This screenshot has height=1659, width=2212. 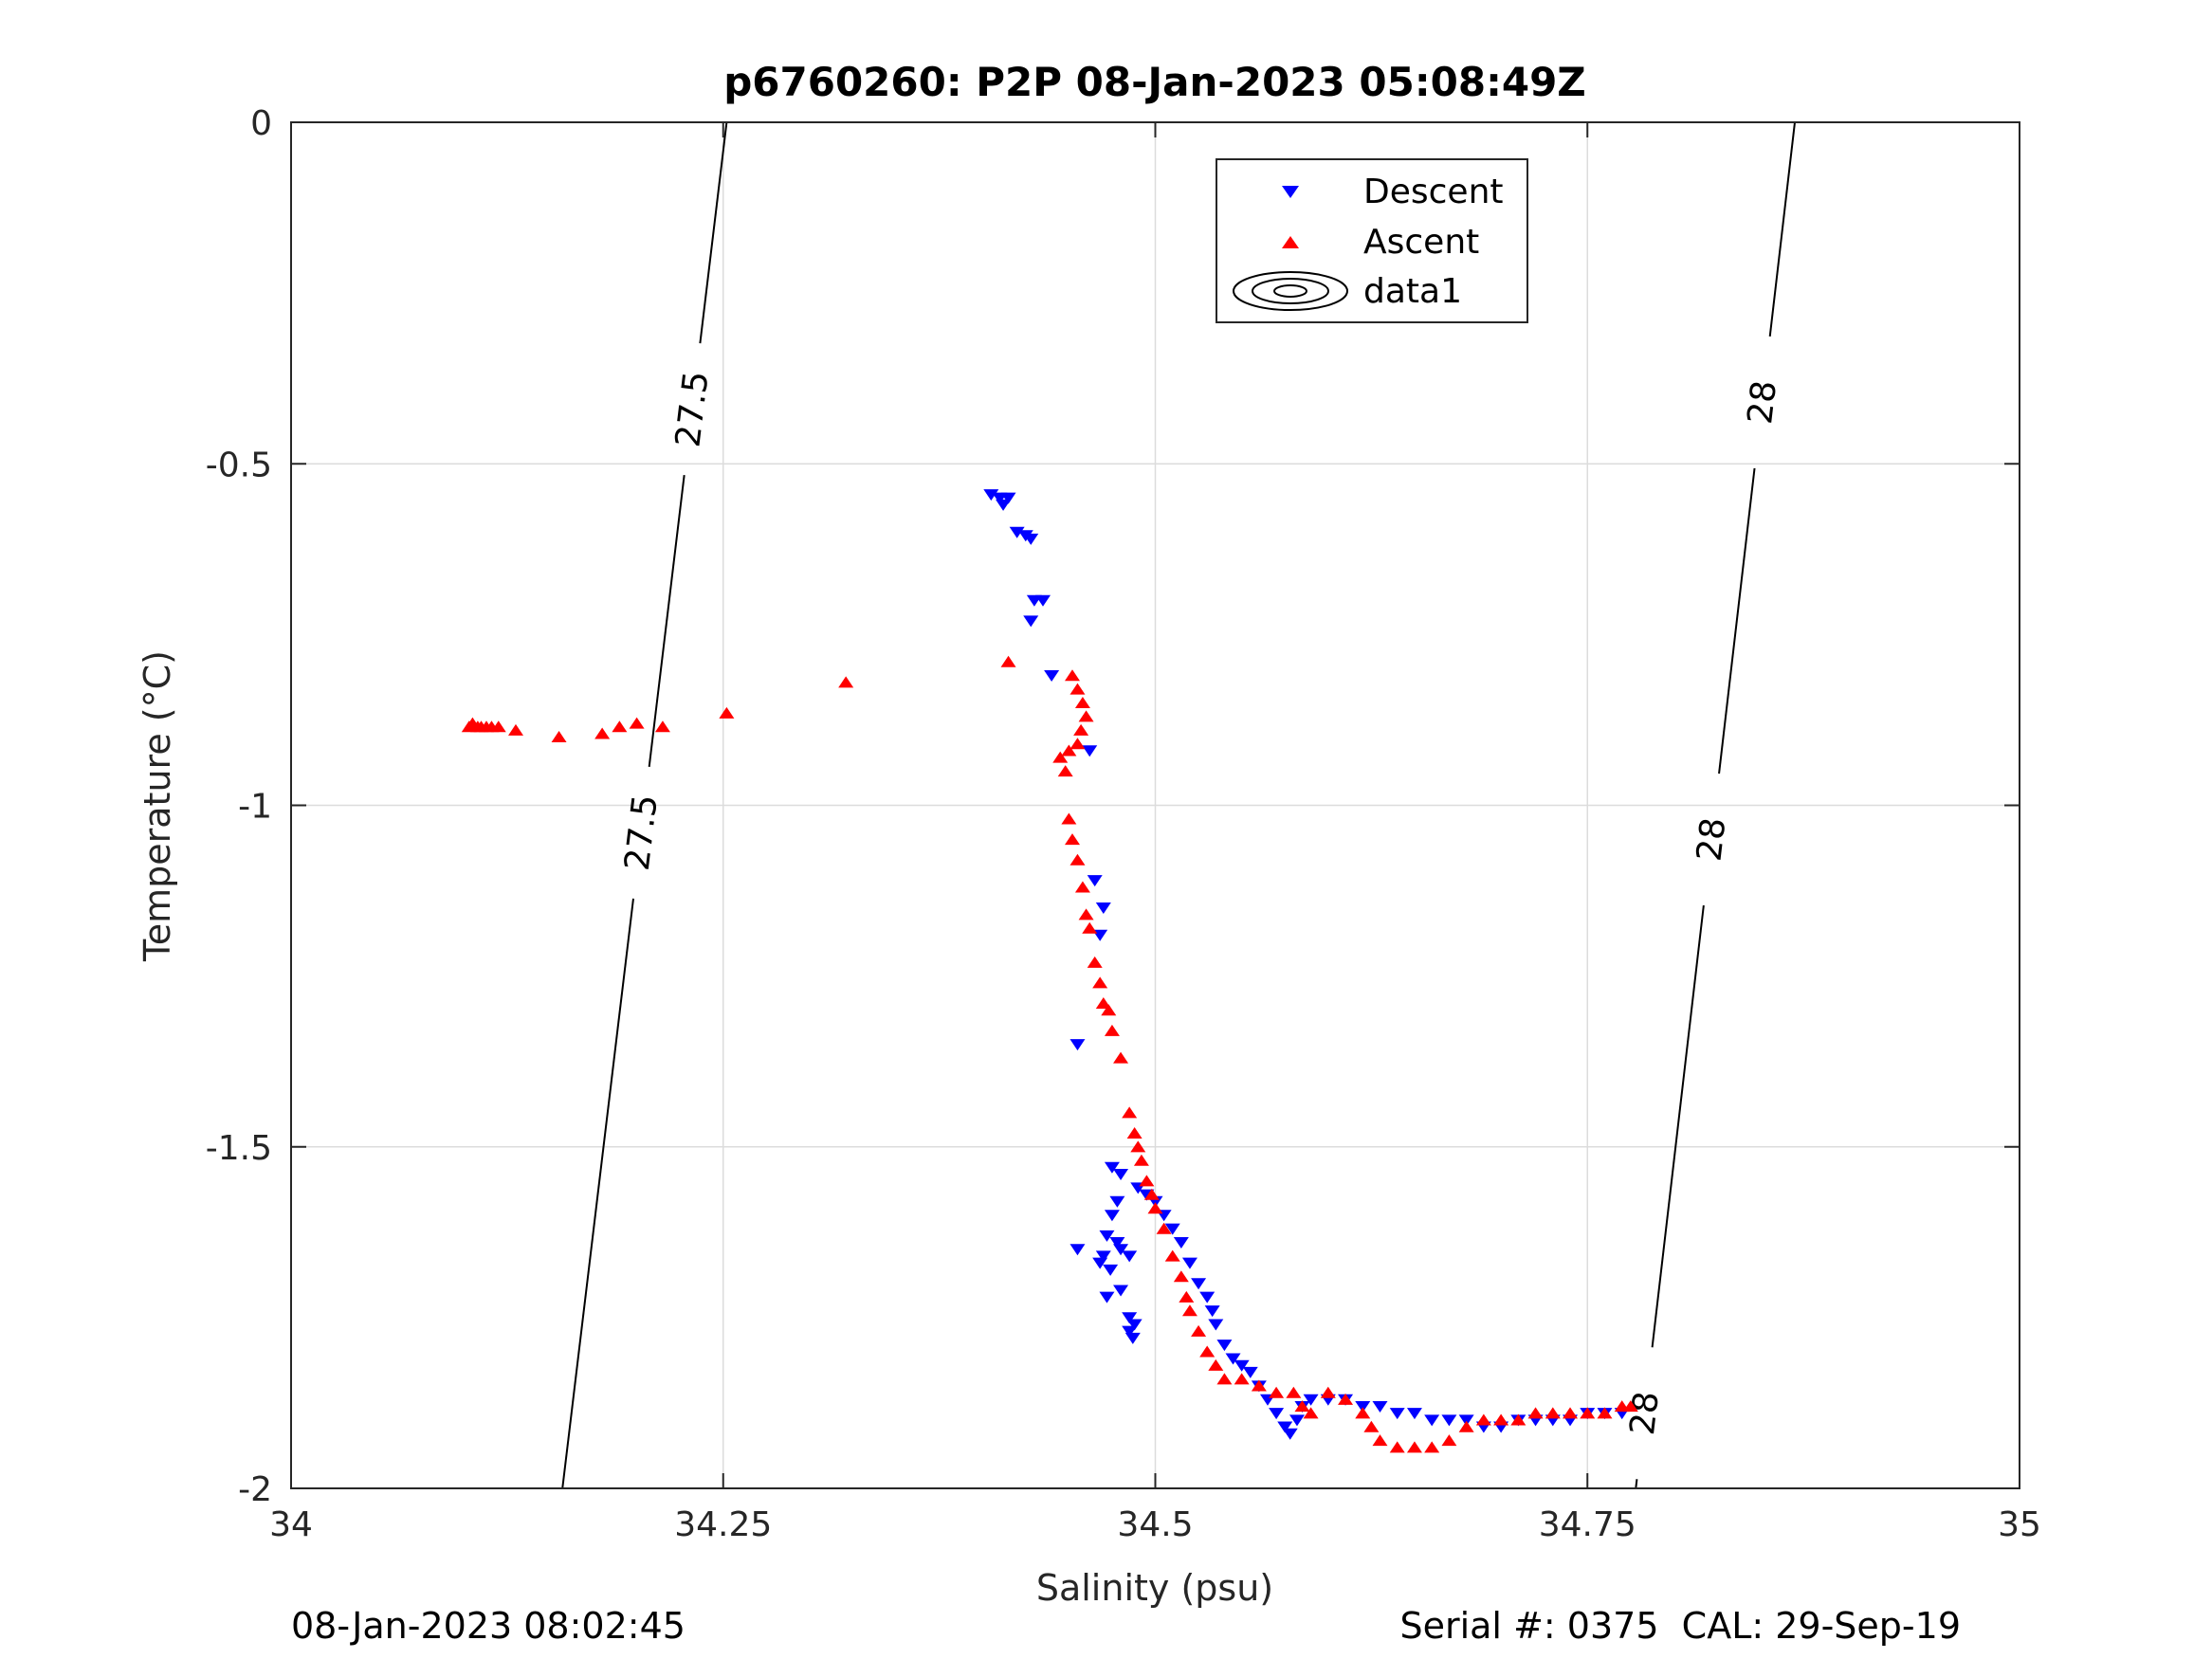 What do you see at coordinates (1290, 291) in the screenshot?
I see `legend-contour-icon` at bounding box center [1290, 291].